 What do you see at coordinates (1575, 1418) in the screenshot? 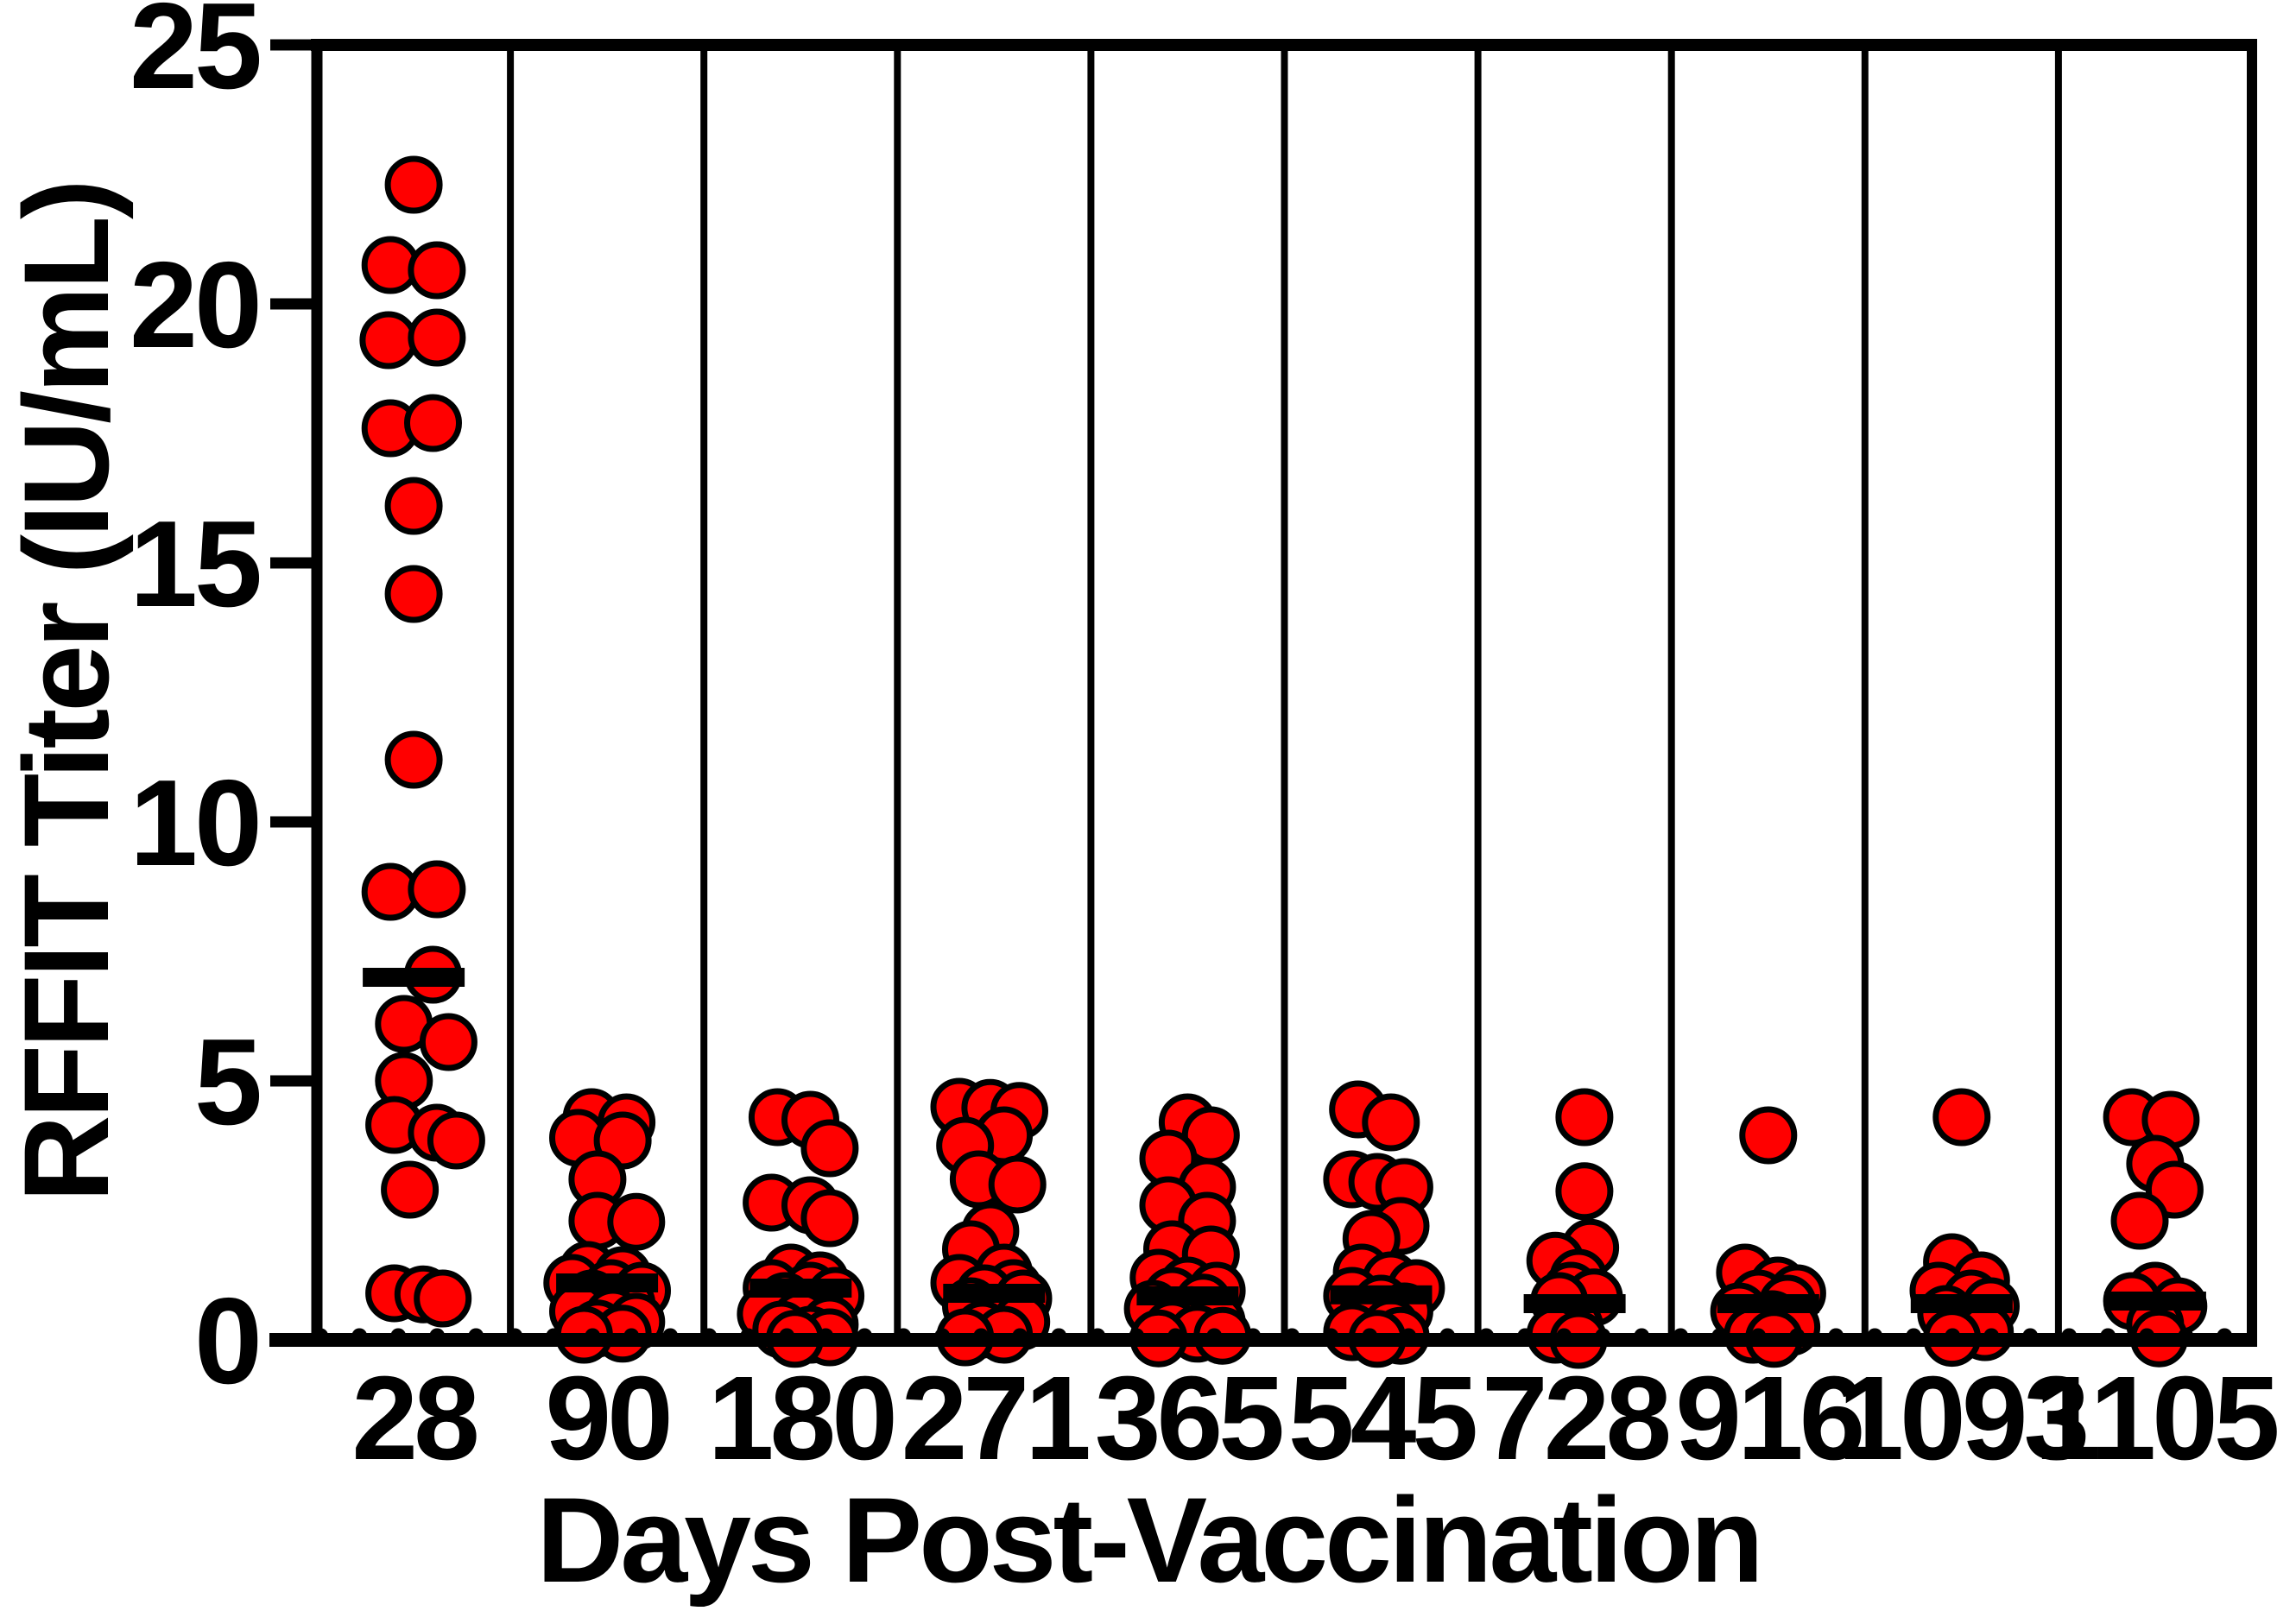
I see `x-category-label: 728` at bounding box center [1575, 1418].